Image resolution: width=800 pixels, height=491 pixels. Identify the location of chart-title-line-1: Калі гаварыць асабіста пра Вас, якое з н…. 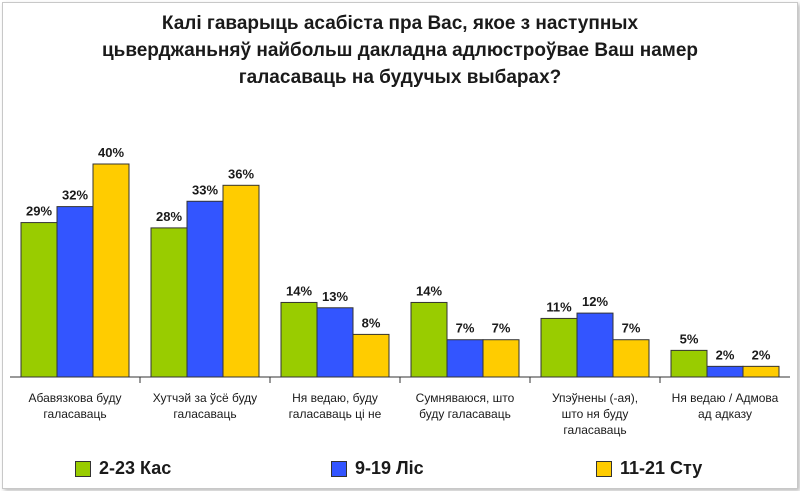
(400, 23).